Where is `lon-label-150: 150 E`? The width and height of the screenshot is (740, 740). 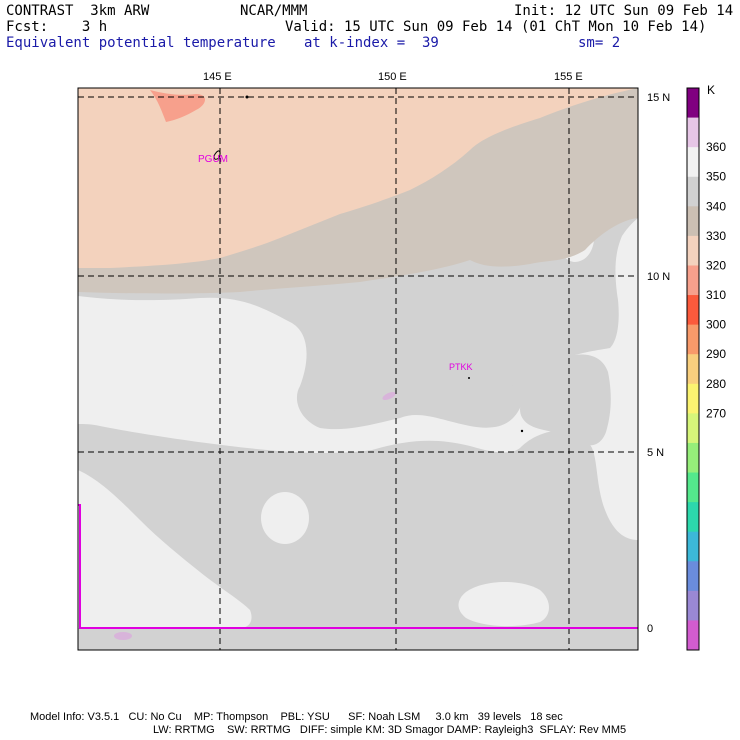
lon-label-150: 150 E is located at coordinates (392, 77).